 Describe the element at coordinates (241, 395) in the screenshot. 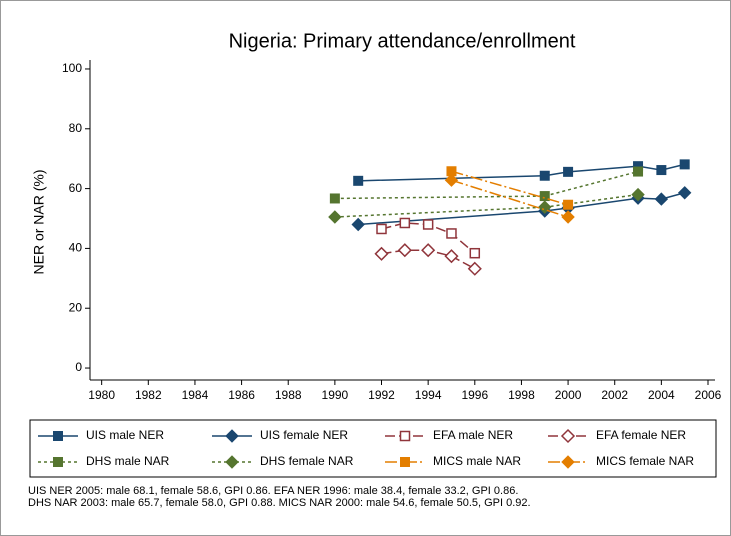

I see `x-tick-label: 1986` at that location.